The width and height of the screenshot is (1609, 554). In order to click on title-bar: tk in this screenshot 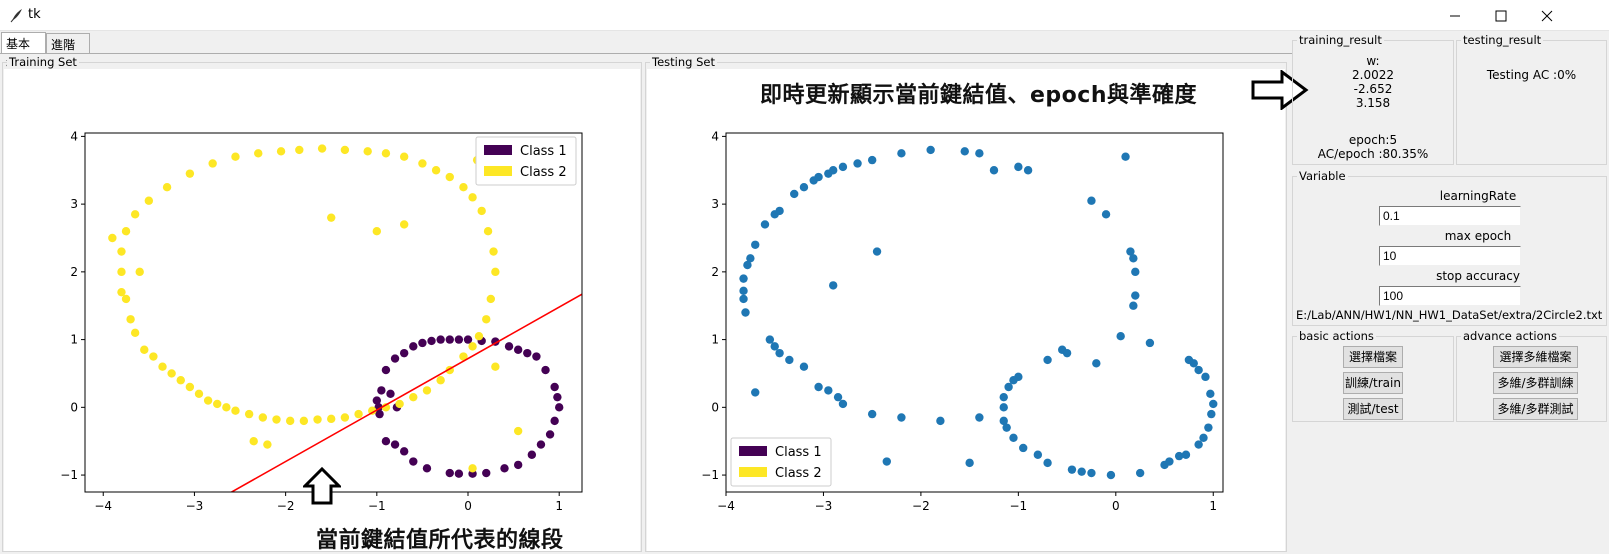, I will do `click(804, 15)`.